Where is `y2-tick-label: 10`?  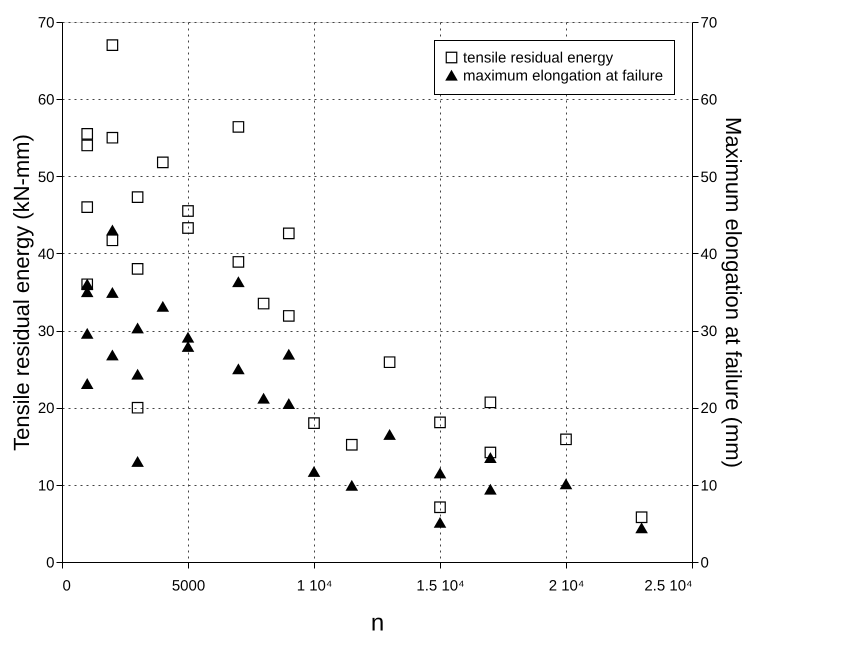 y2-tick-label: 10 is located at coordinates (709, 485).